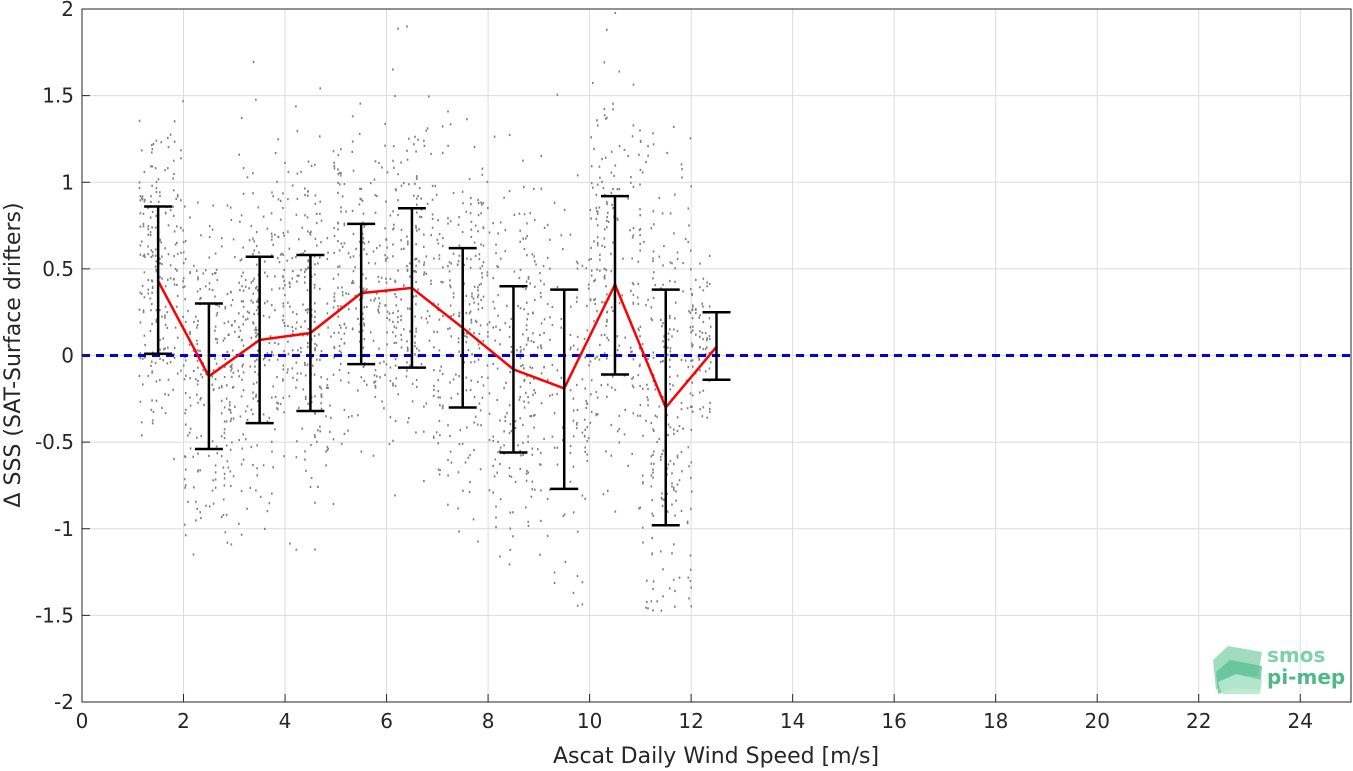 The height and width of the screenshot is (771, 1353). What do you see at coordinates (437, 345) in the screenshot?
I see `mean-polyline` at bounding box center [437, 345].